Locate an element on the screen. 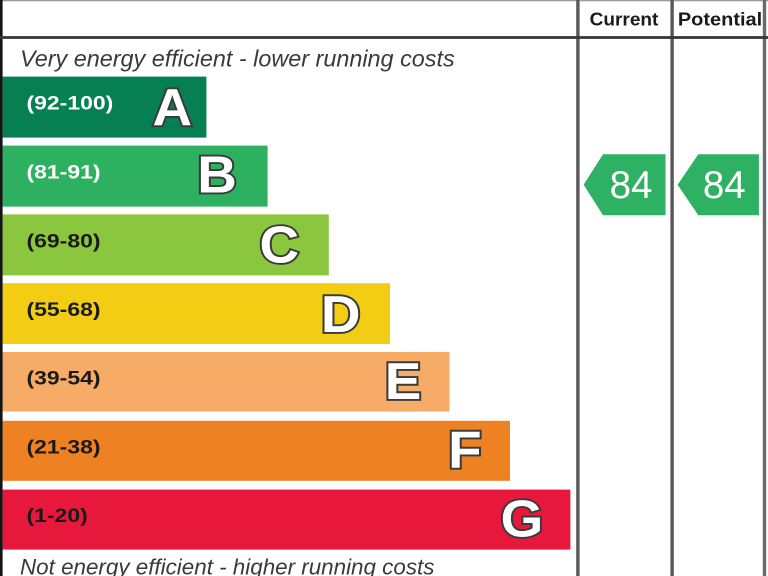 Image resolution: width=768 pixels, height=576 pixels. svg-text: (39-54) is located at coordinates (64, 378).